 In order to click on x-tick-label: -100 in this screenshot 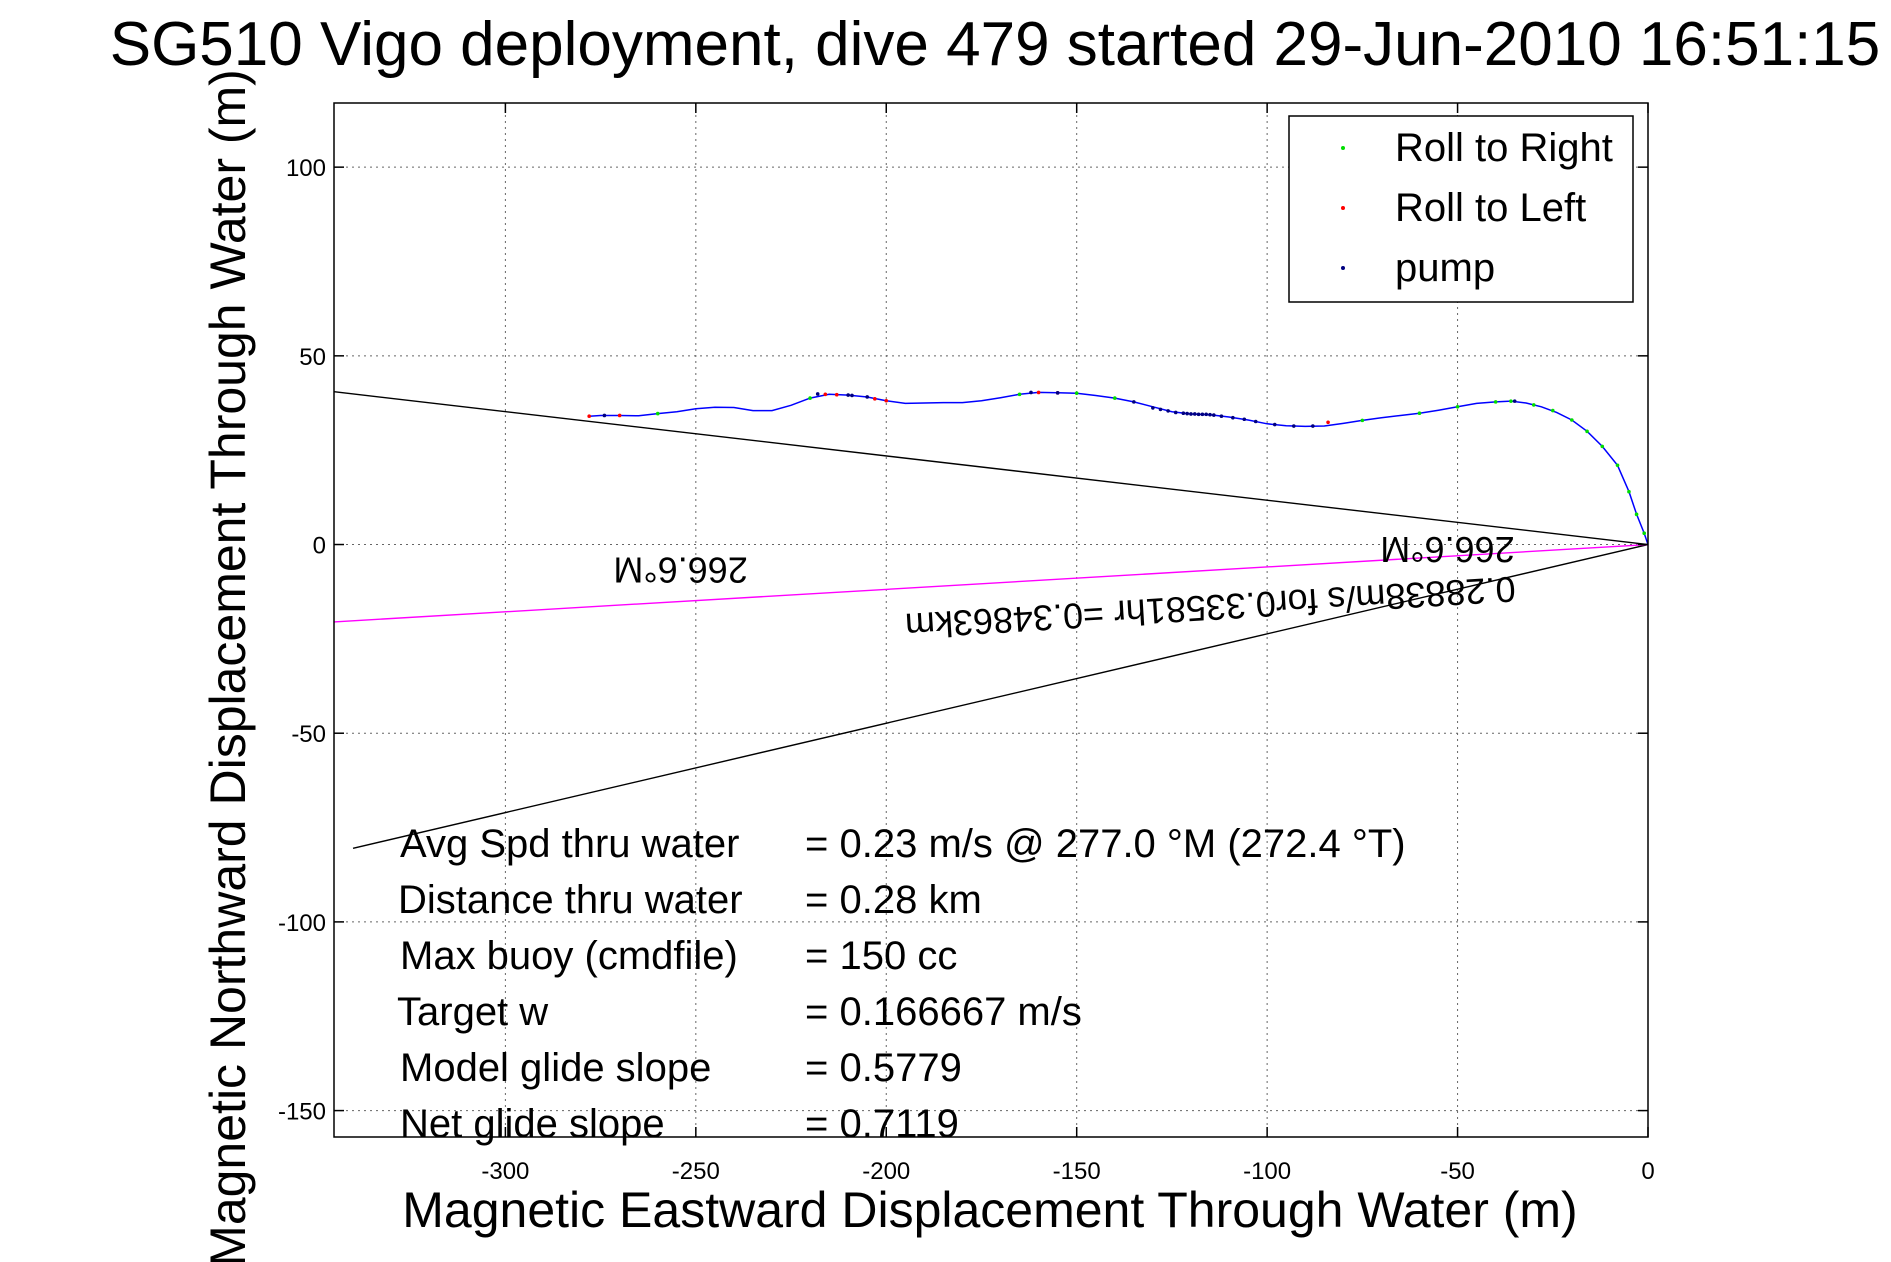, I will do `click(1267, 1171)`.